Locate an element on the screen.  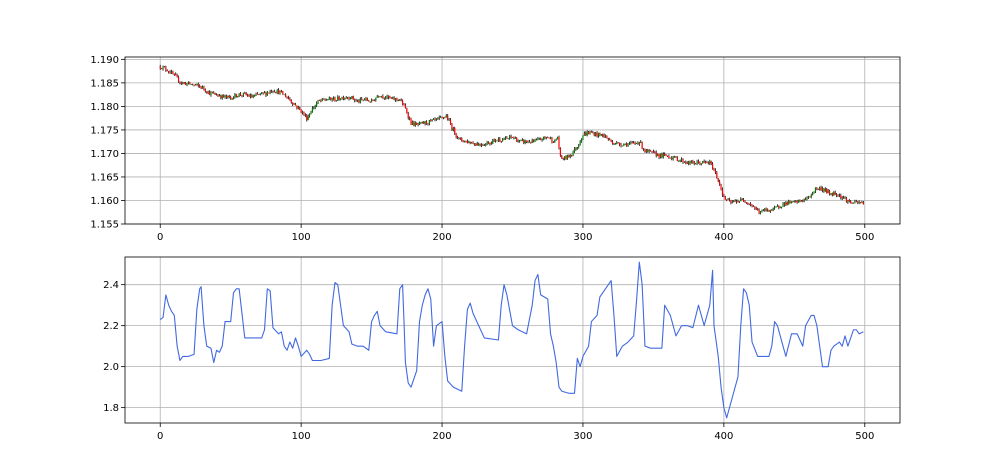
x-tick-label: 100 is located at coordinates (301, 237).